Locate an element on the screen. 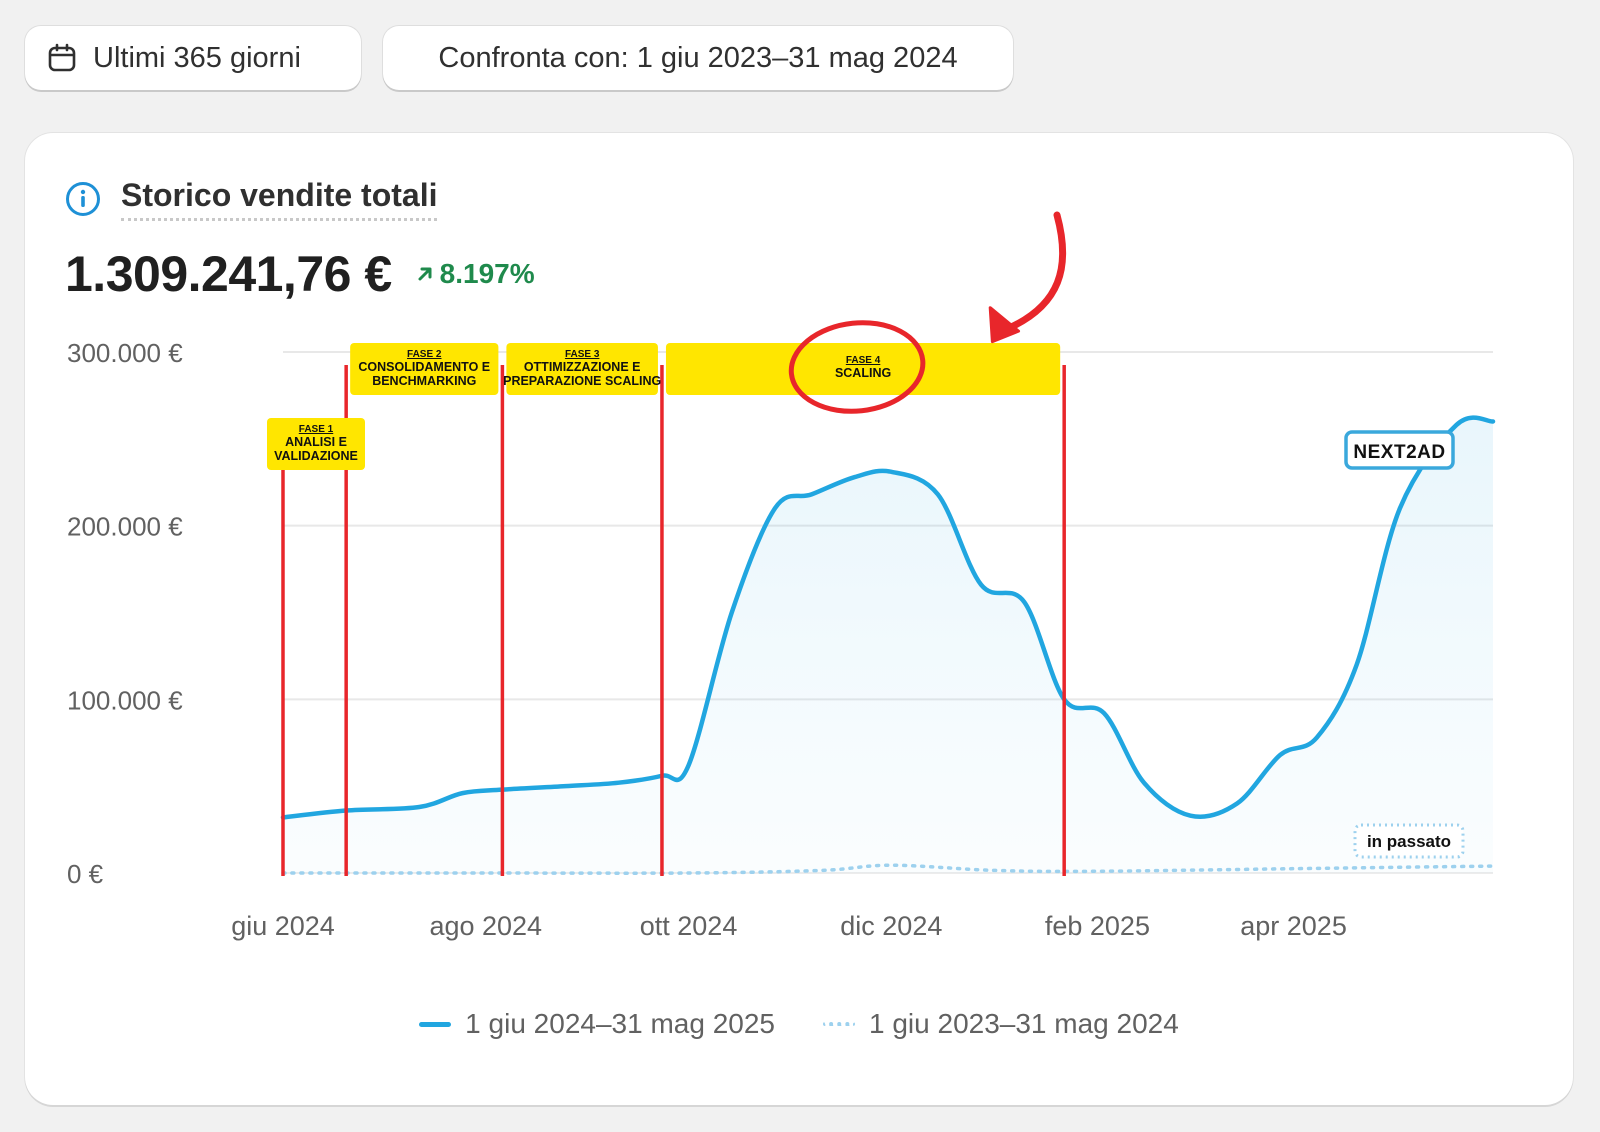  legend-label-current: 1 giu 2024–31 mag 2025 is located at coordinates (620, 1023).